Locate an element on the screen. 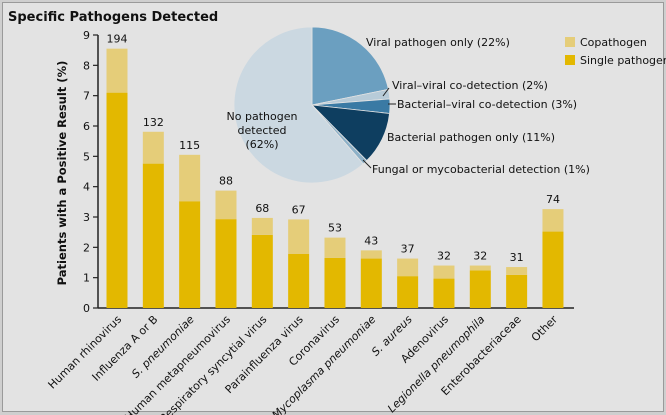  bar-count-label: 68 is located at coordinates (262, 208).